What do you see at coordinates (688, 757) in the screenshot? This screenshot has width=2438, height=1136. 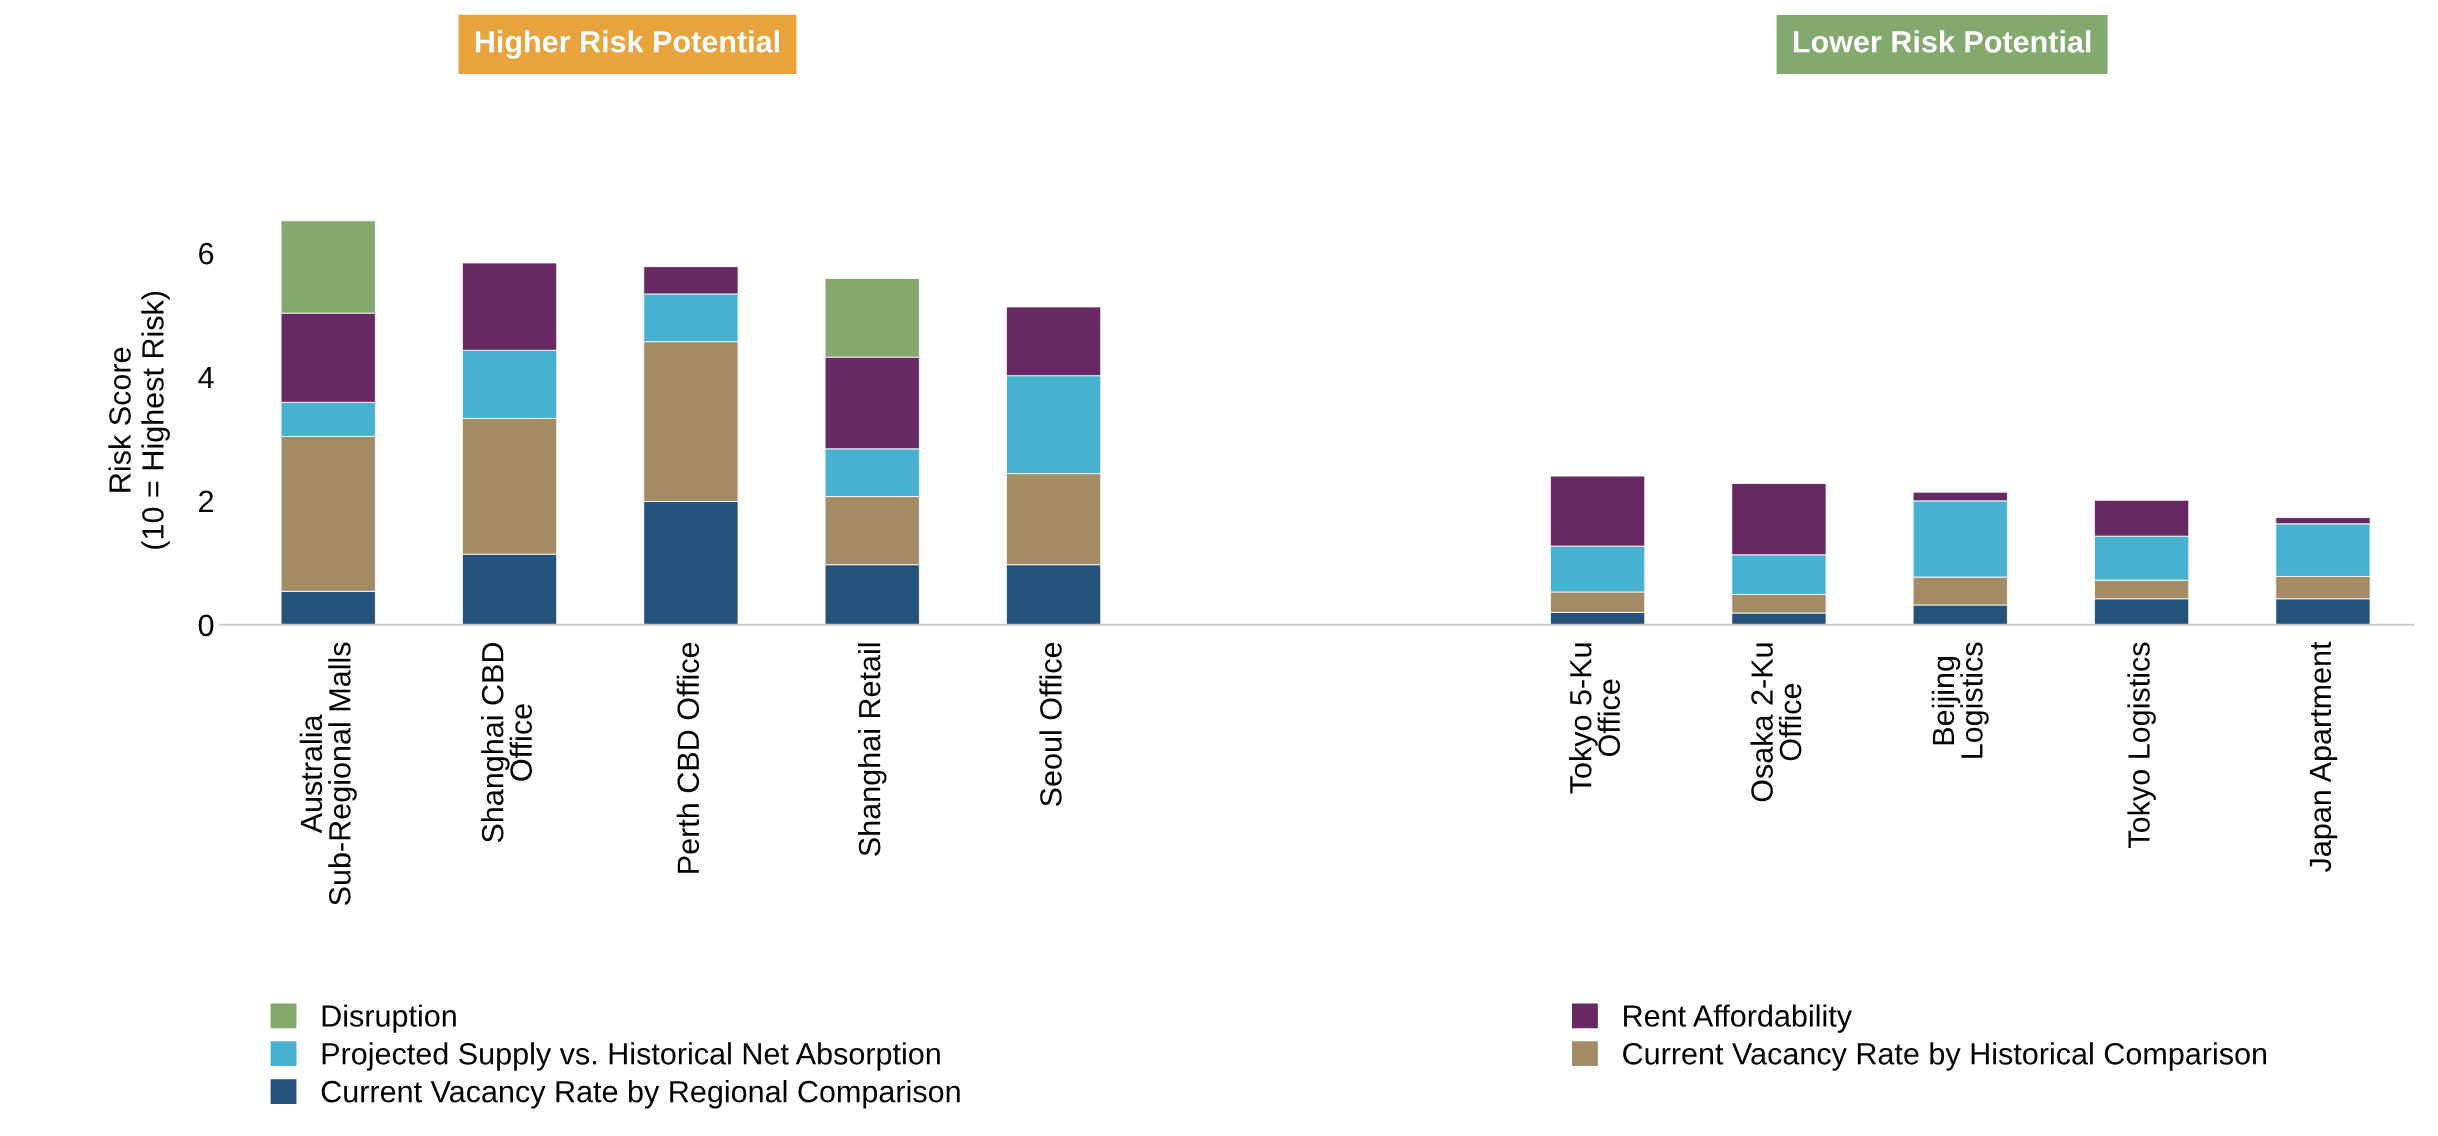 I see `x-tick-label: Perth CBD Office` at bounding box center [688, 757].